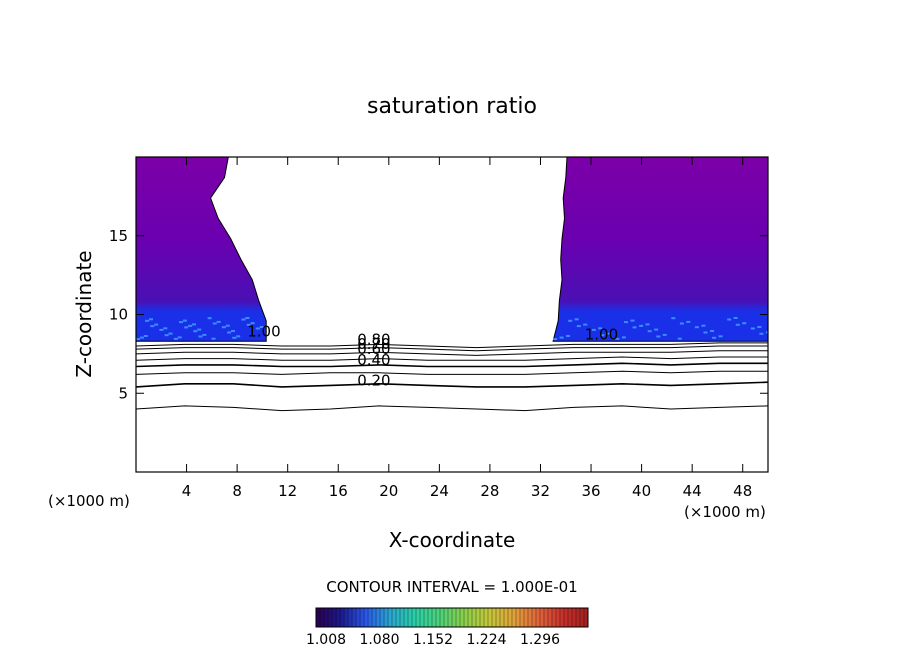 This screenshot has width=904, height=654. What do you see at coordinates (452, 540) in the screenshot?
I see `x-axis-label: X-coordinate` at bounding box center [452, 540].